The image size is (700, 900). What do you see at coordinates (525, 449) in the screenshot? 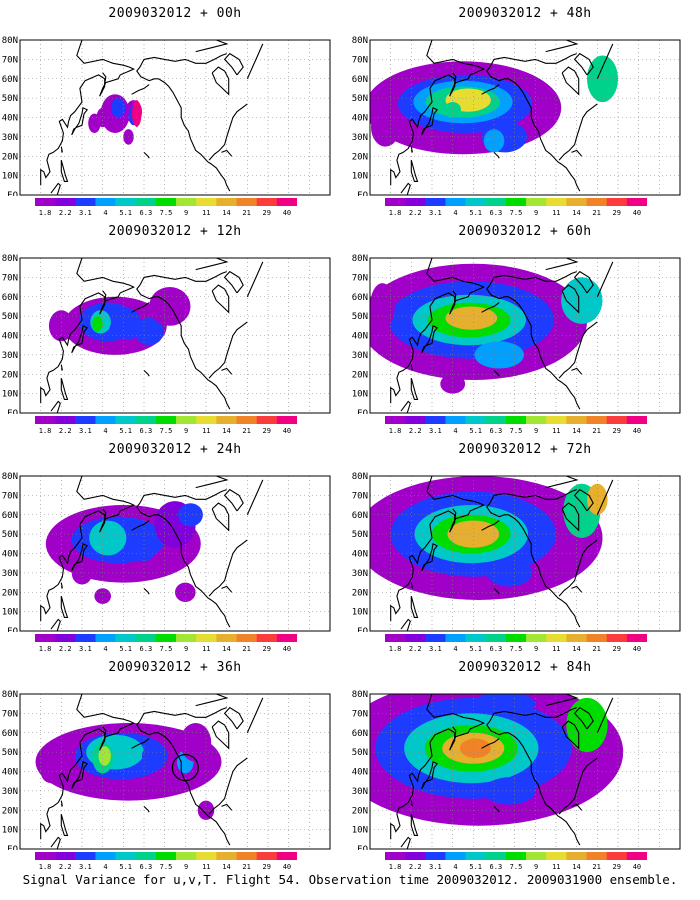
I see `panel-title: 2009032012 + 72h` at bounding box center [525, 449].